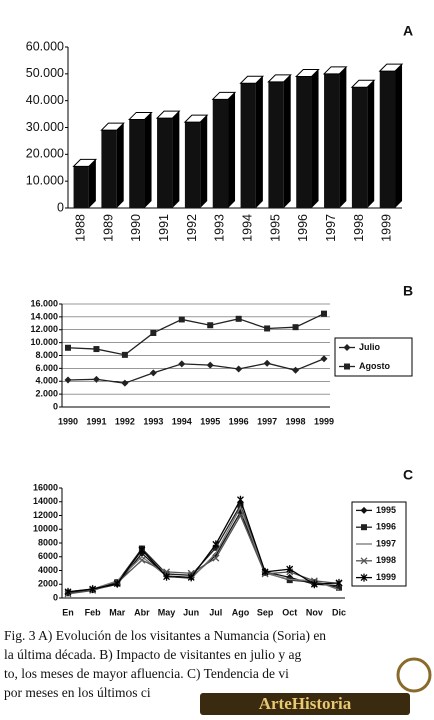 The image size is (434, 720). Describe the element at coordinates (386, 510) in the screenshot. I see `legend-label: 1995` at that location.